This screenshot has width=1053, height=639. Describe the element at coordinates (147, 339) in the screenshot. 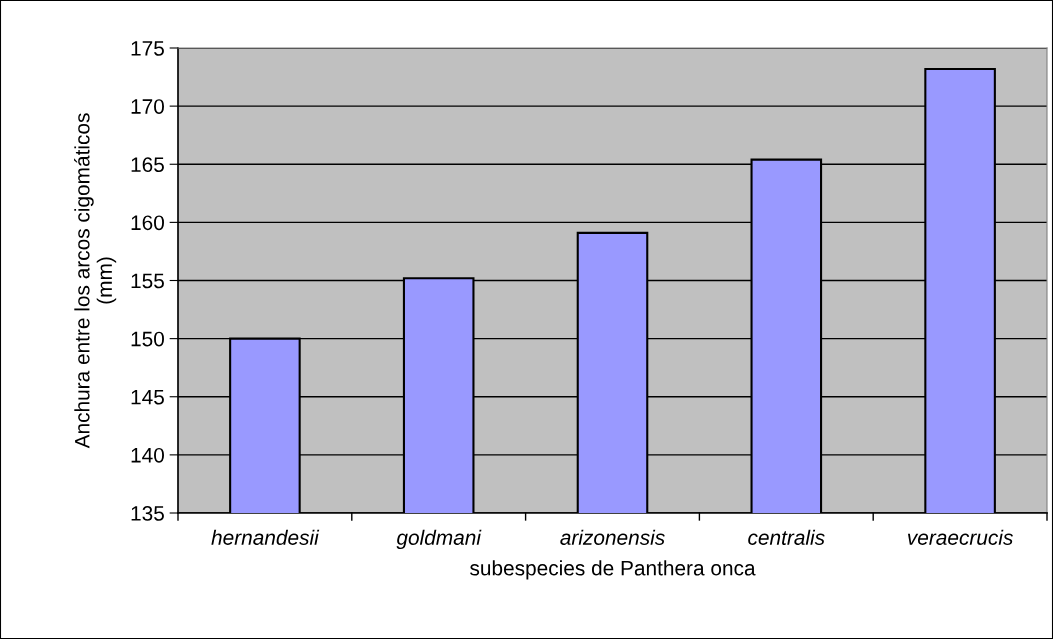

I see `y-tick-label: 150` at that location.